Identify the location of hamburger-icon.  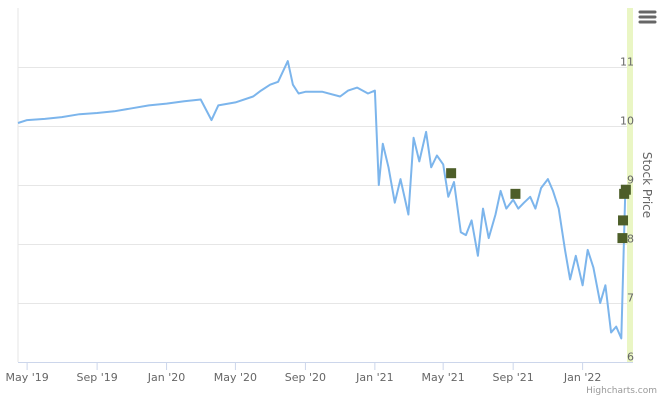
(647, 17).